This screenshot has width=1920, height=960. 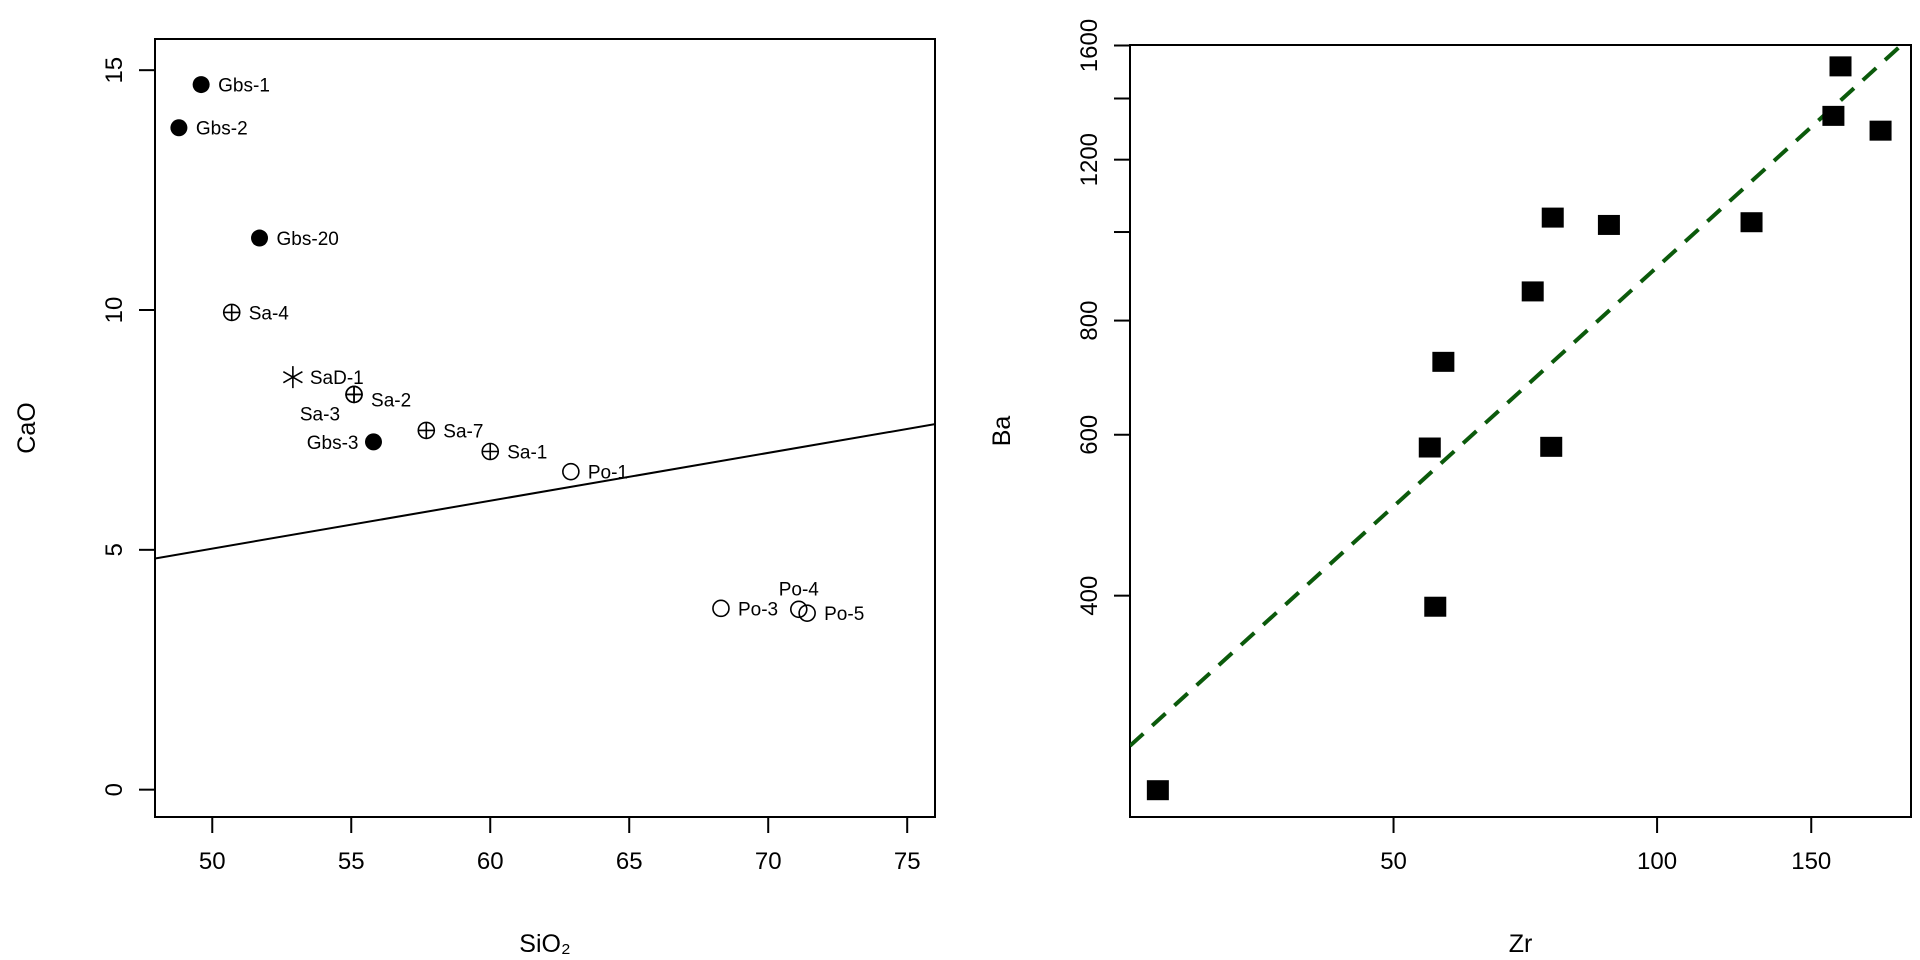 I want to click on data-point: Sa-3, so click(x=331, y=405).